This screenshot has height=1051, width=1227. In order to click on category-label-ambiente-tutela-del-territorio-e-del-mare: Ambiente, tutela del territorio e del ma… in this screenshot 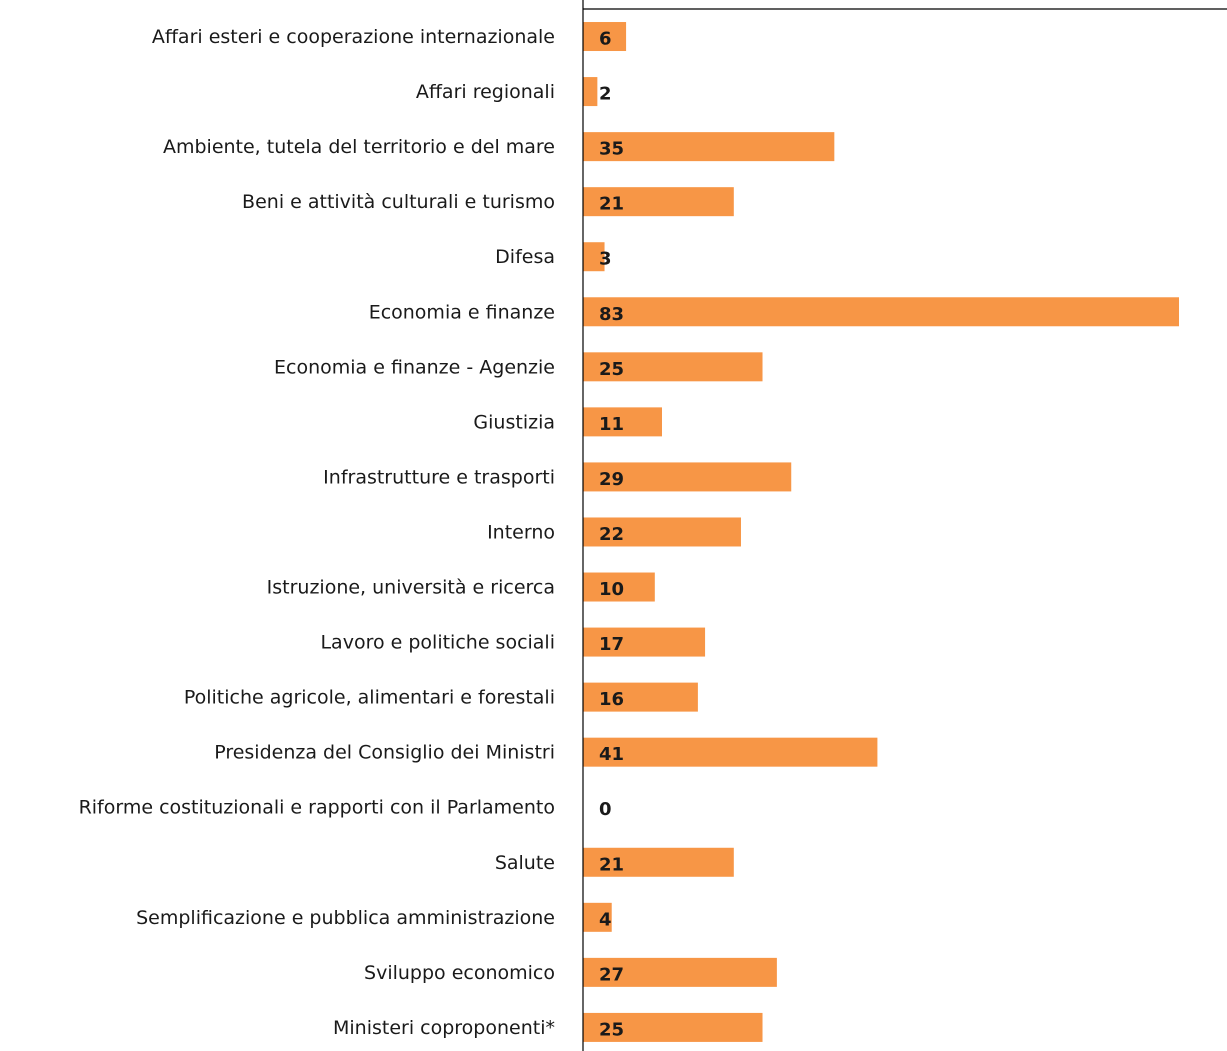, I will do `click(359, 147)`.